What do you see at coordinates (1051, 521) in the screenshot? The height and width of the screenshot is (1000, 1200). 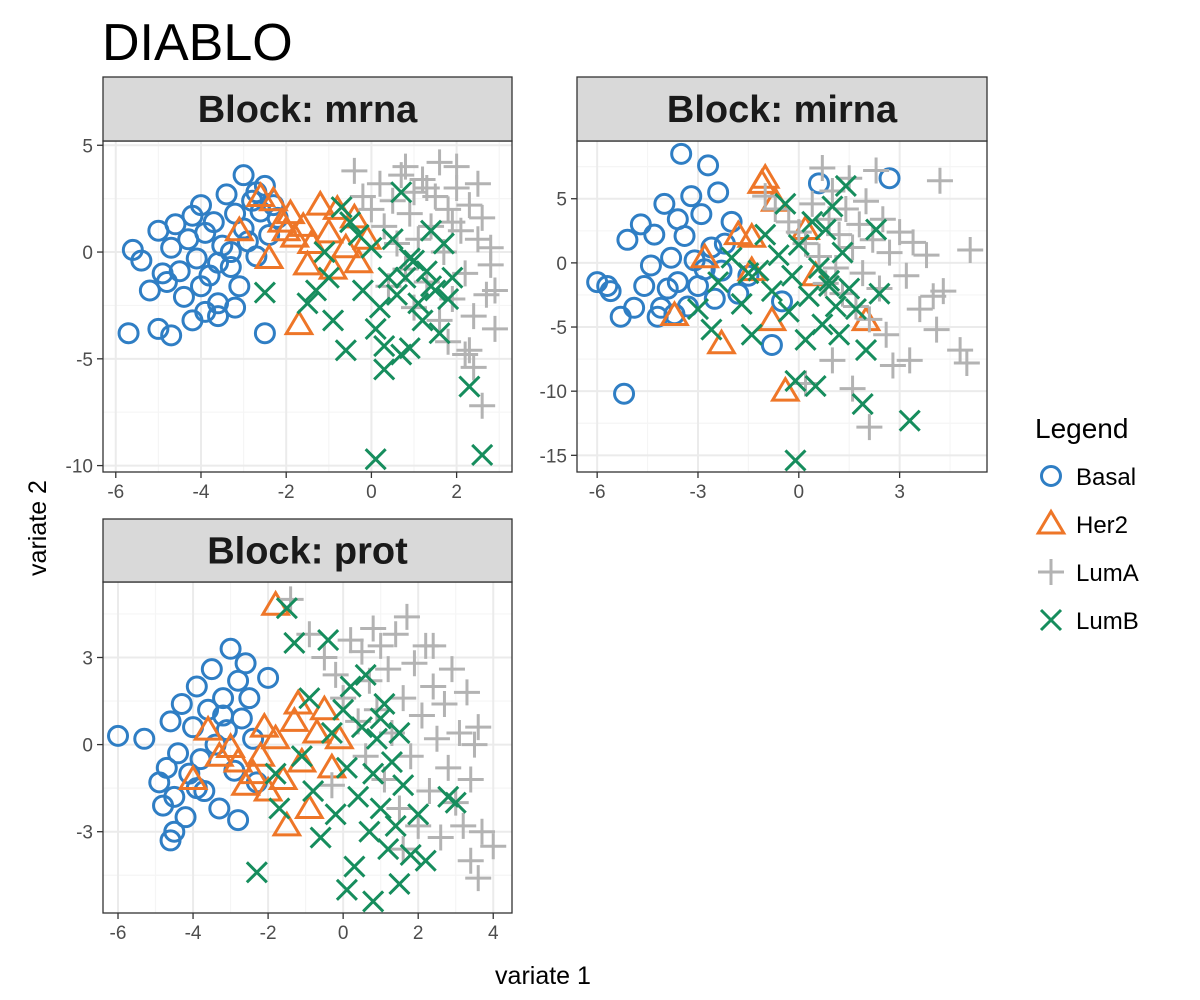 I see `legend-key-her2` at bounding box center [1051, 521].